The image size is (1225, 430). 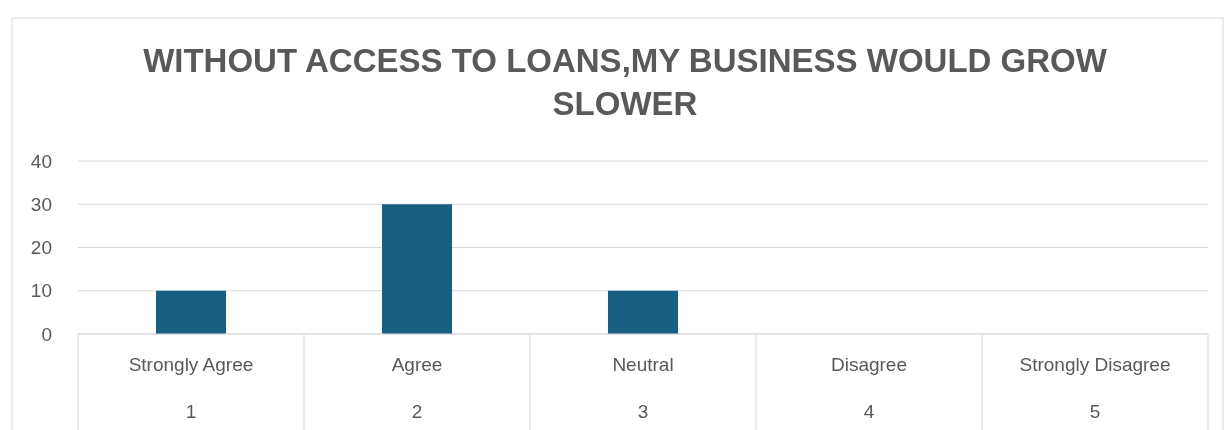 I want to click on y-tick-label: 40, so click(x=41, y=161).